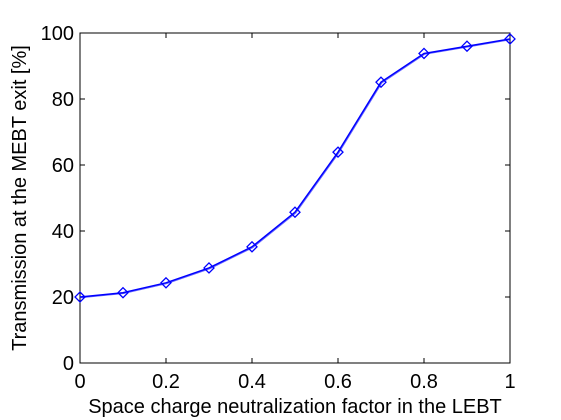 The image size is (561, 420). Describe the element at coordinates (424, 382) in the screenshot. I see `x-tick-label: 0.8` at that location.